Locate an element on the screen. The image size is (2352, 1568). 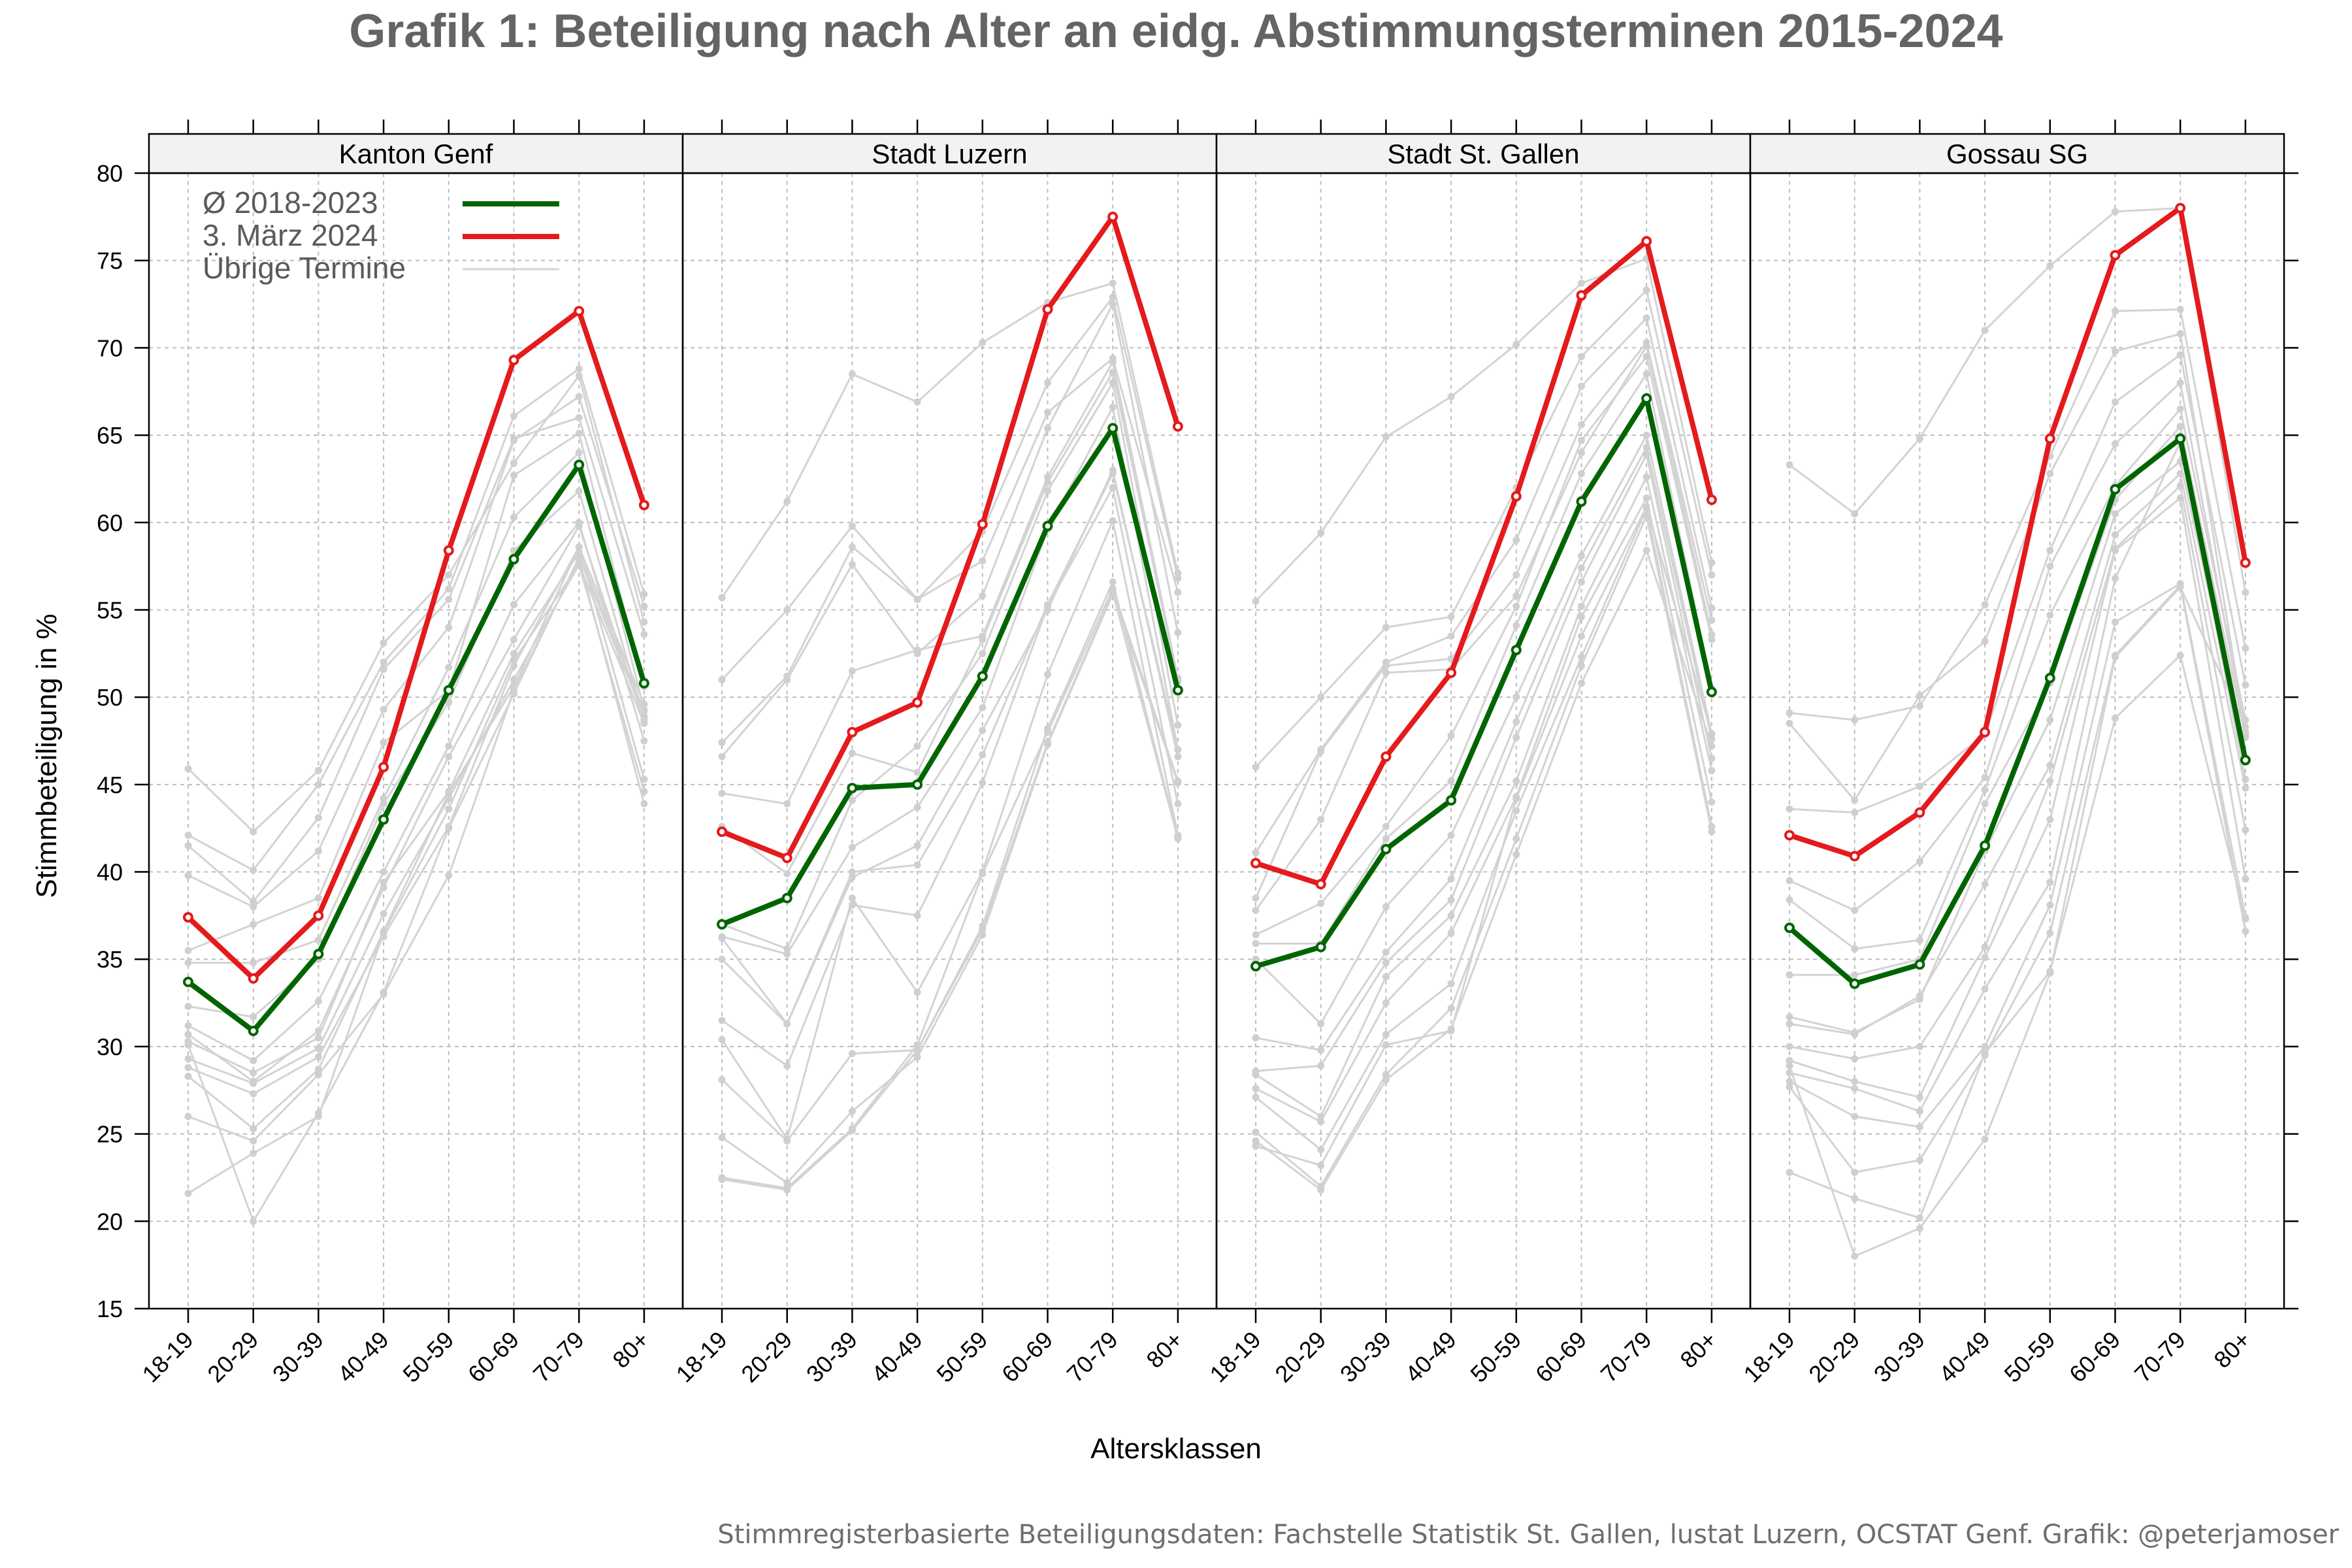
y-tick-label: 35 is located at coordinates (110, 959).